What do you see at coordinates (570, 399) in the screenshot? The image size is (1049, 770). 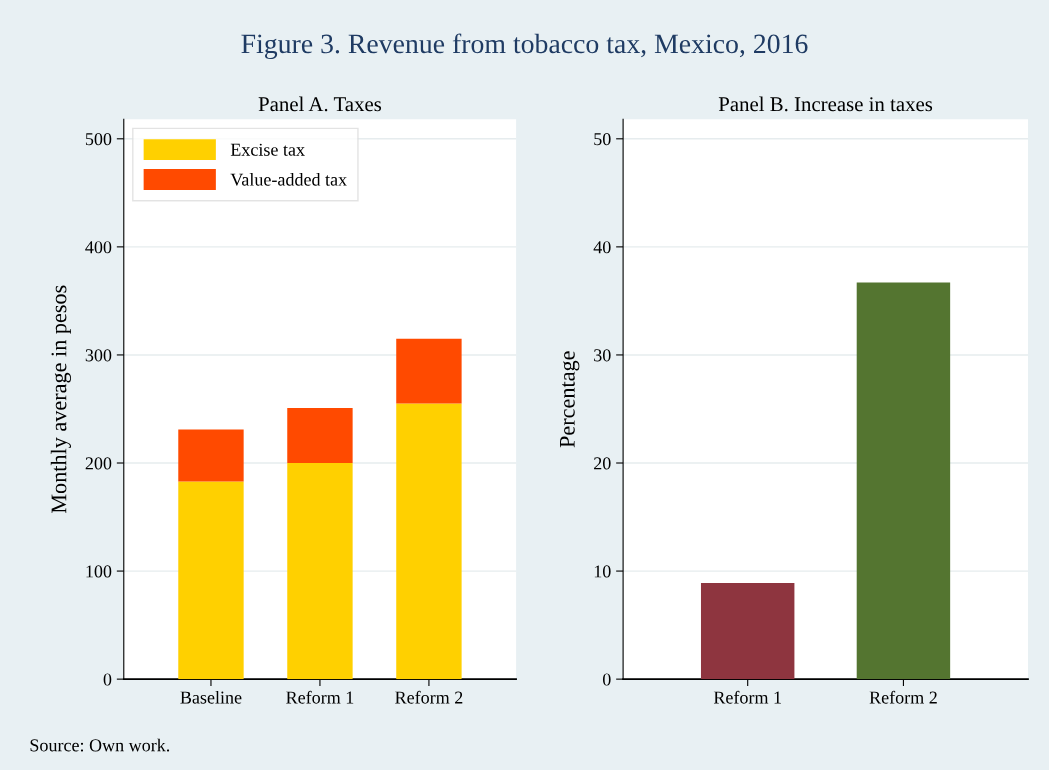 I see `y-axis-title: Percentage` at bounding box center [570, 399].